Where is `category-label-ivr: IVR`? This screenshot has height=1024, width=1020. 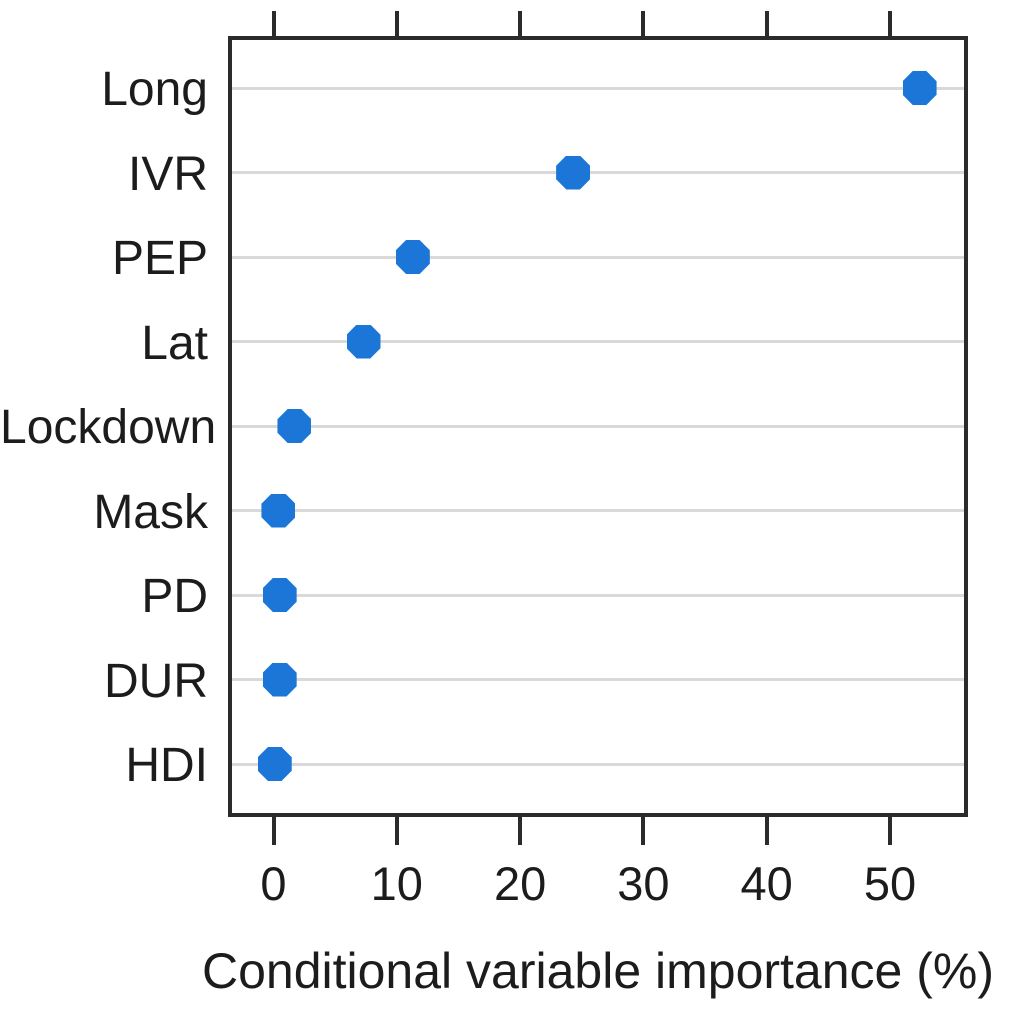
category-label-ivr: IVR is located at coordinates (167, 174).